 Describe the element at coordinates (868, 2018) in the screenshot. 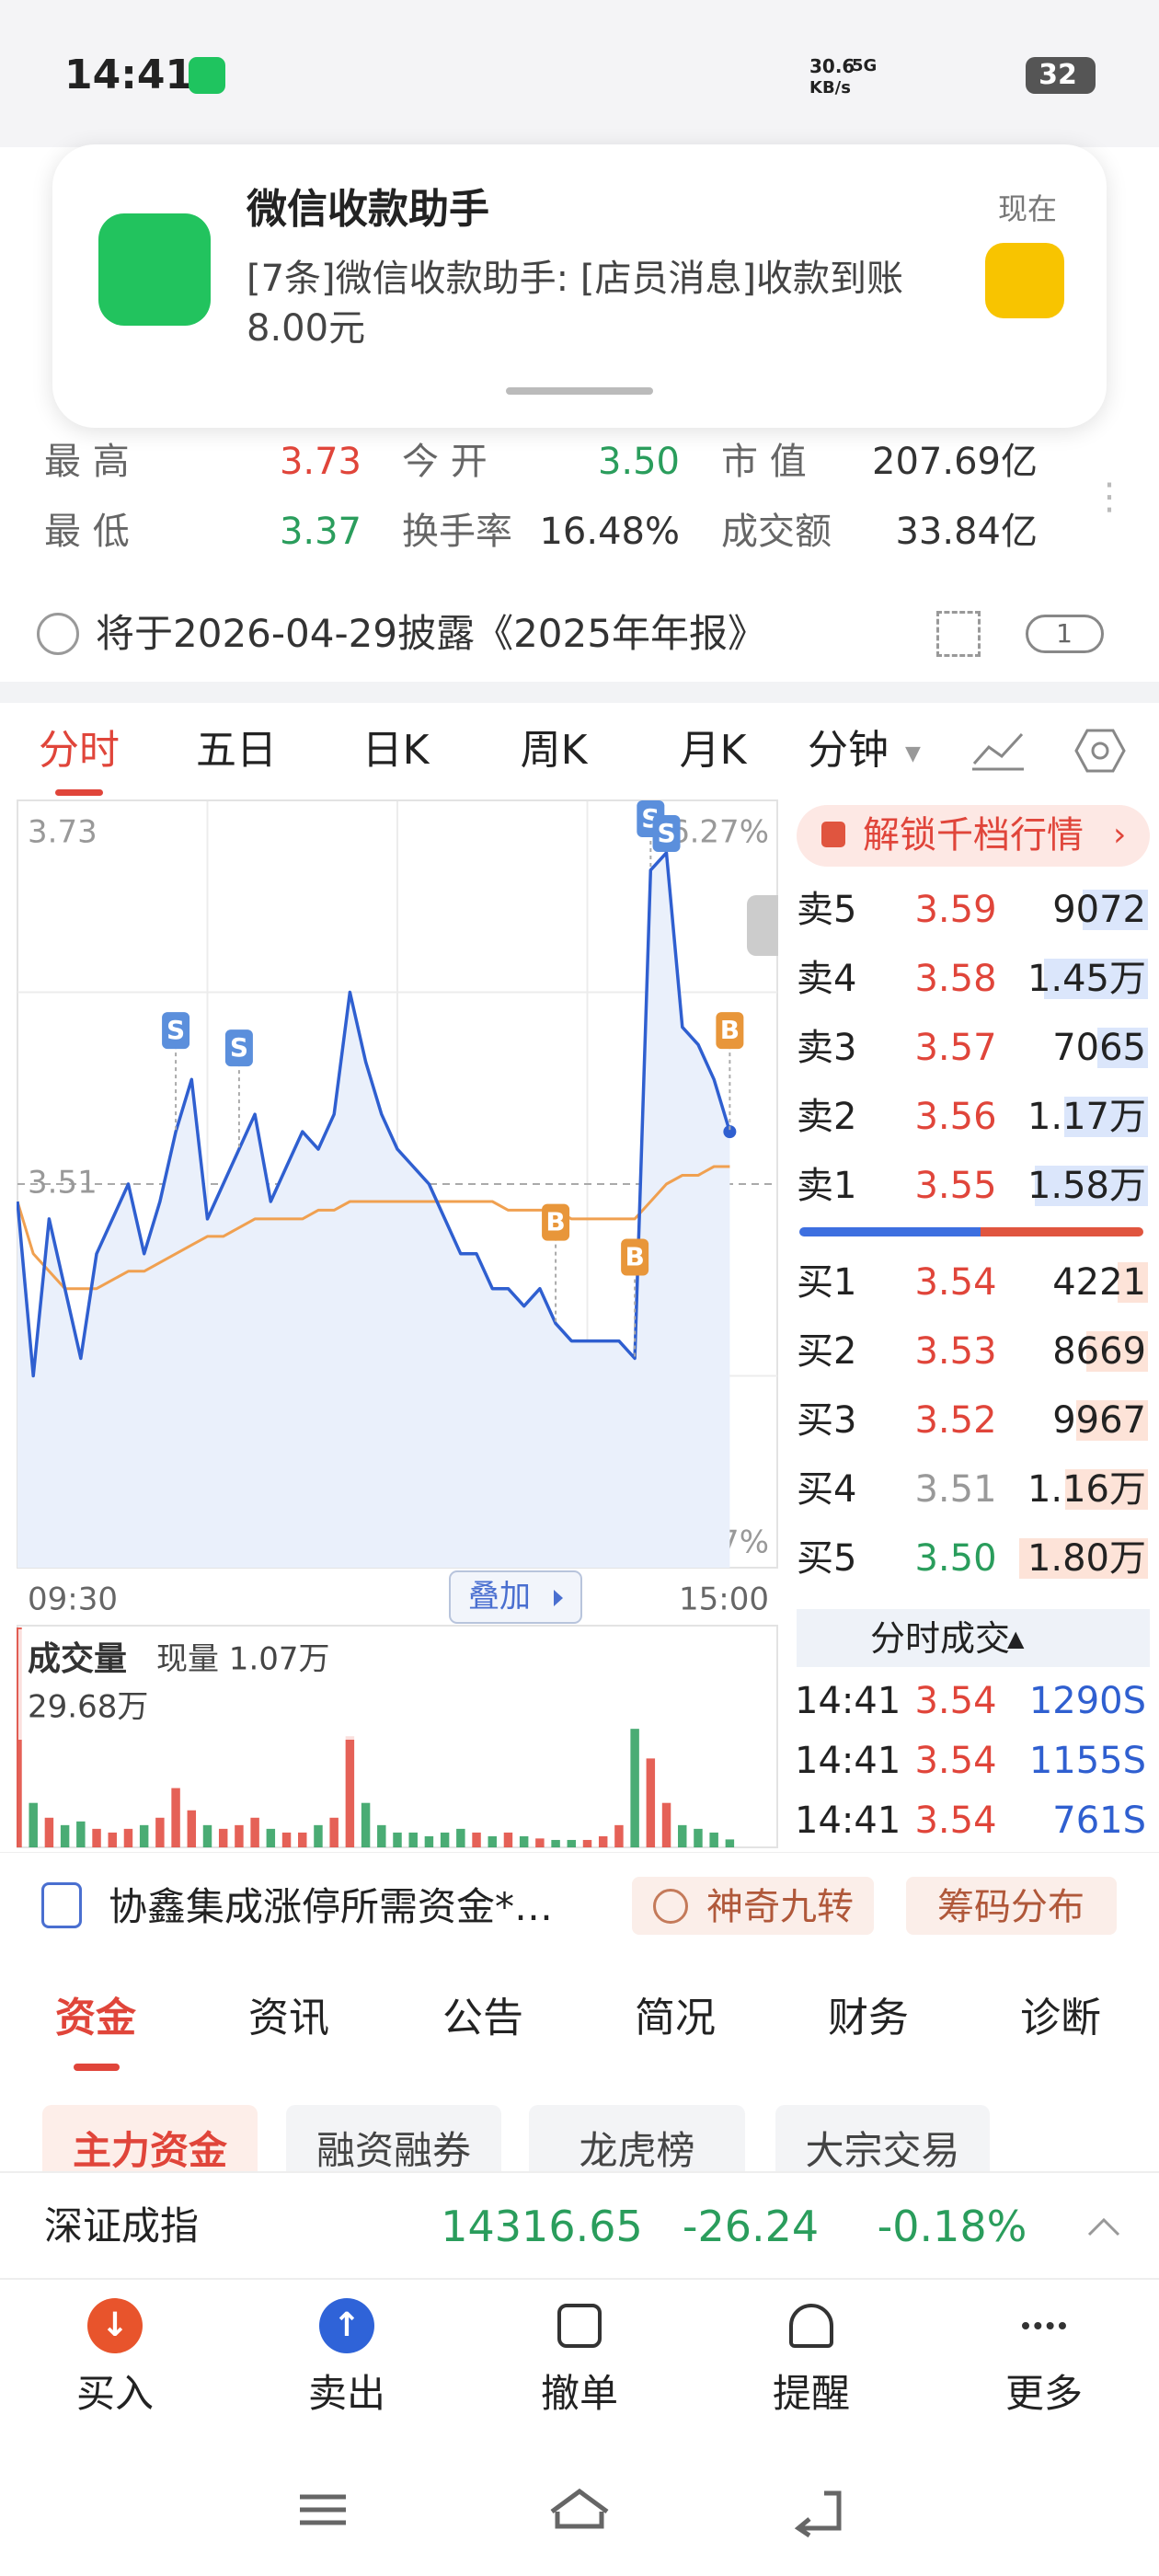

I see `section-tab: 财务` at that location.